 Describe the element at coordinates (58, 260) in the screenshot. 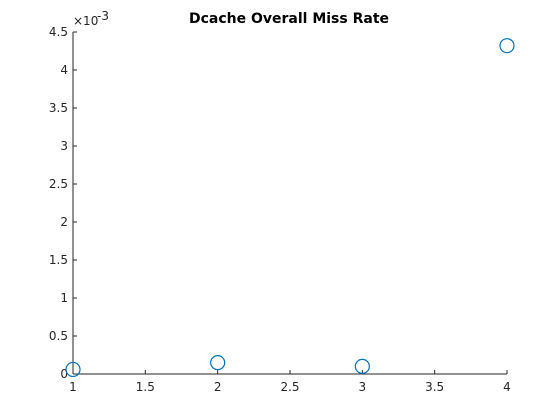

I see `y-tick-label: 1.5` at that location.